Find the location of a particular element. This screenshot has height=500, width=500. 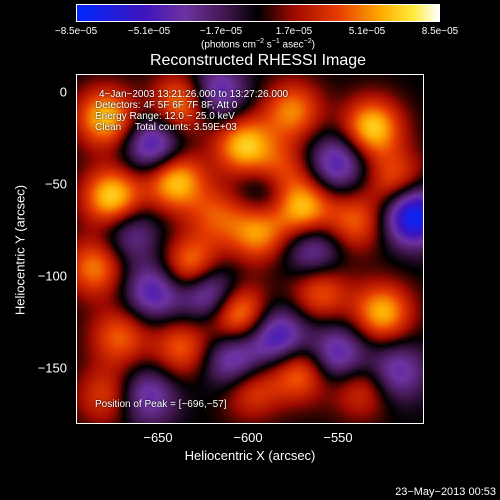

y-axis-label: Heliocentric Y (arcsec) is located at coordinates (20, 250).